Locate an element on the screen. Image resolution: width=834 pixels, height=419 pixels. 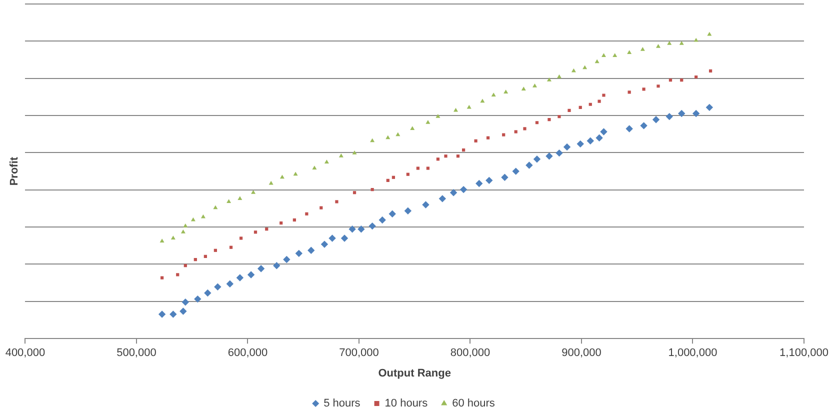
x-tick-label: 600,000 is located at coordinates (248, 353).